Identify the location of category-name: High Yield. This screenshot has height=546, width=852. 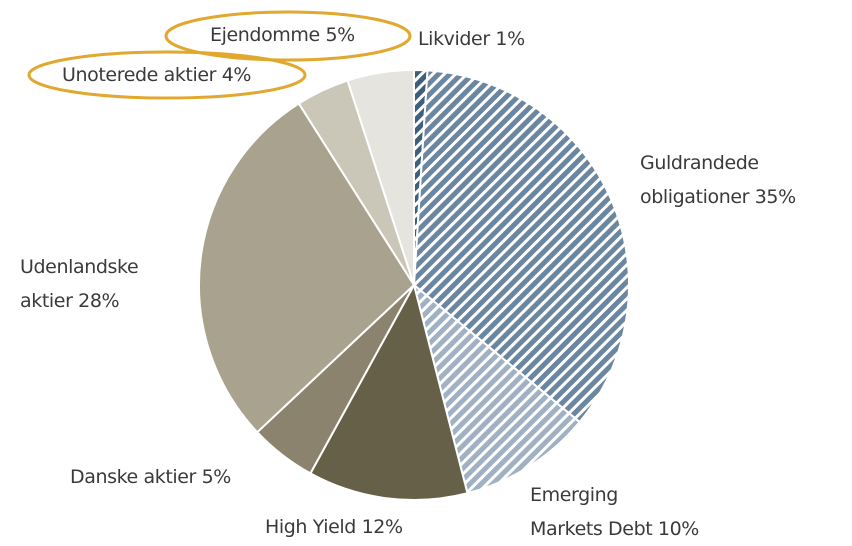
(310, 527).